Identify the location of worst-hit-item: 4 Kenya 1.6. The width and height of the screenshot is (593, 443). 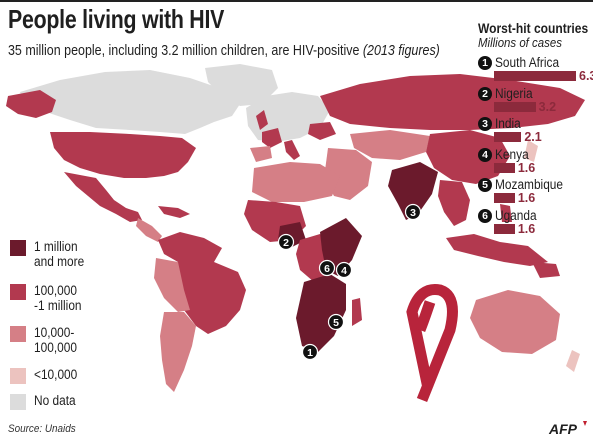
(534, 162).